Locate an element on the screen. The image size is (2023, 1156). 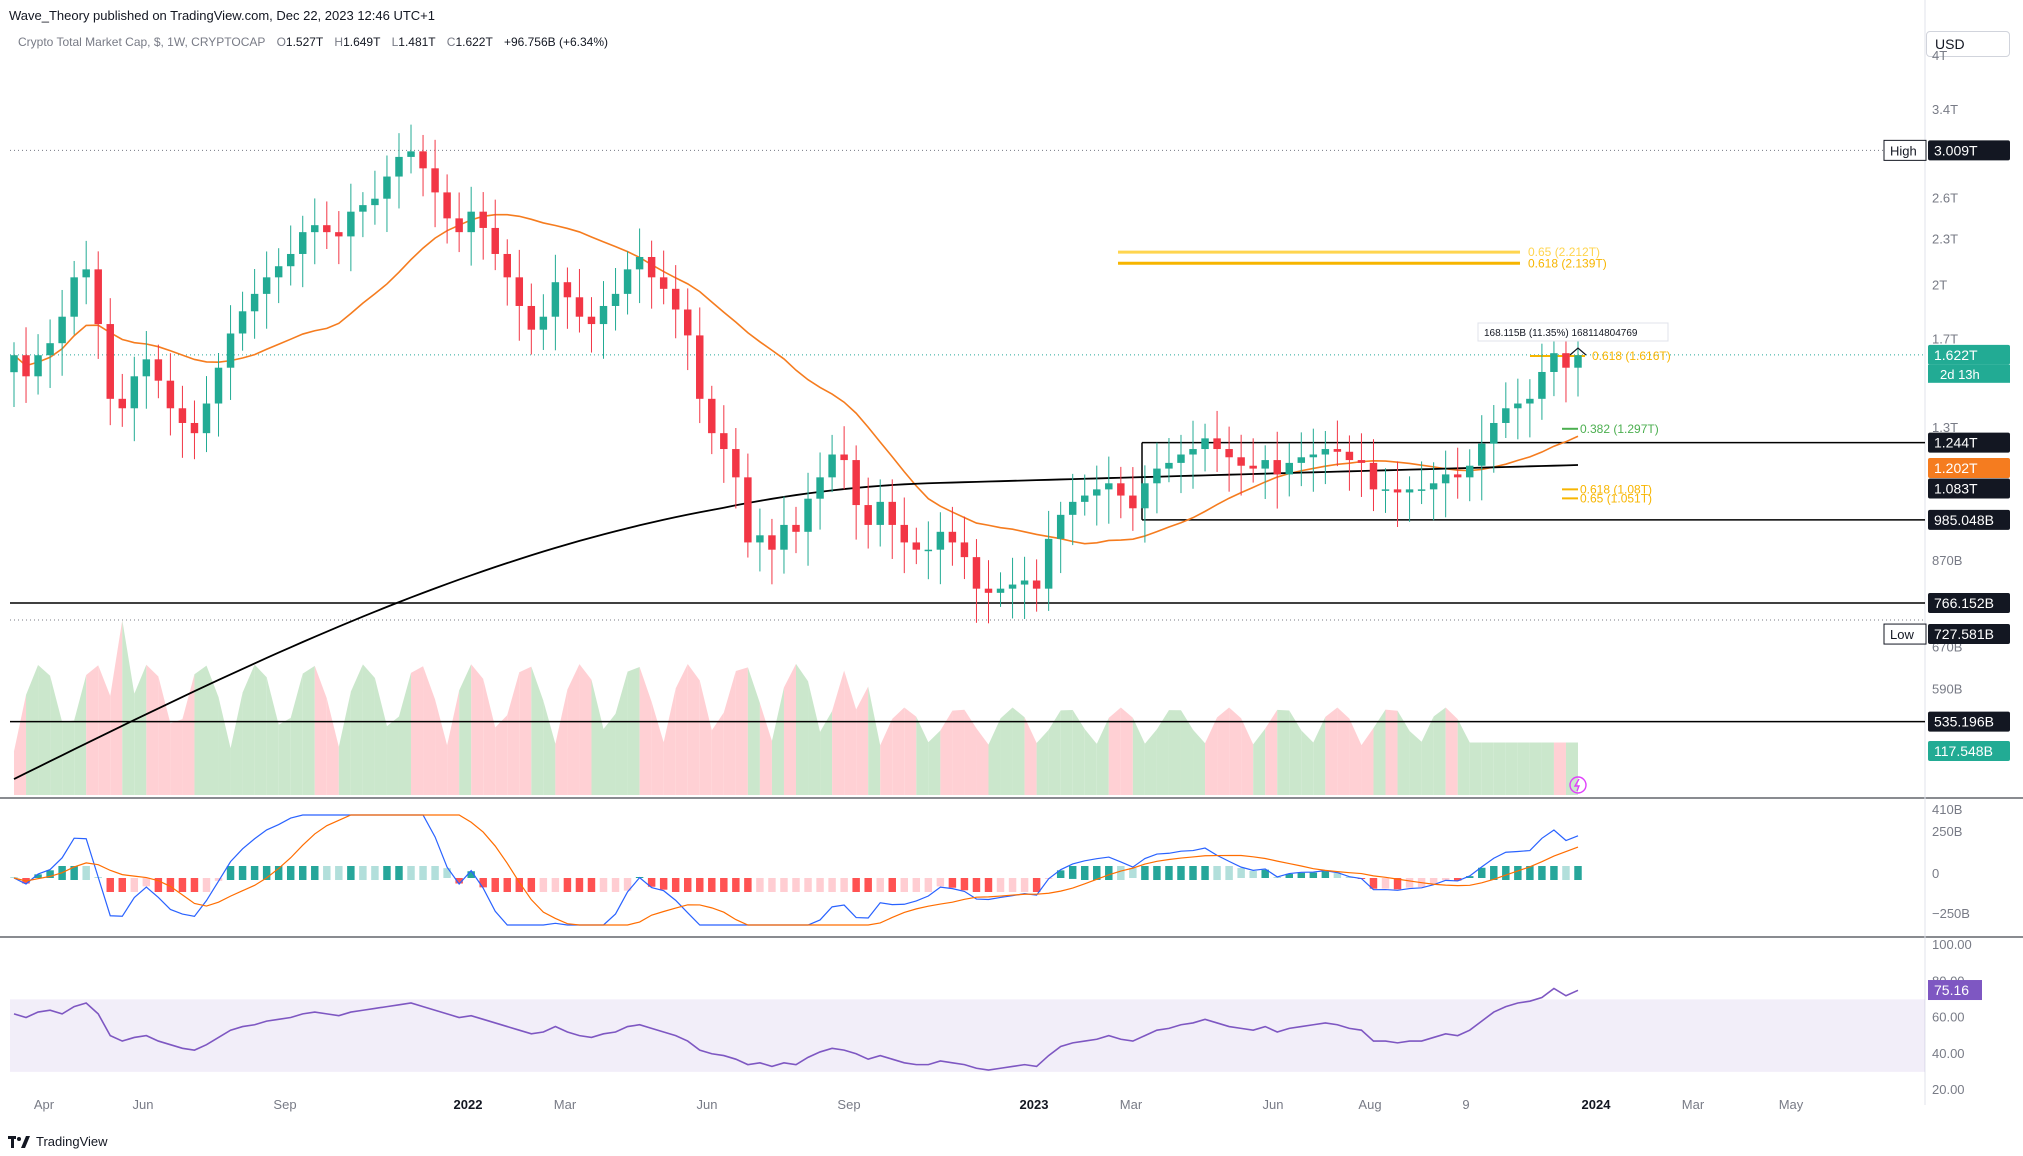
price-axis-tick: 410B is located at coordinates (1947, 809).